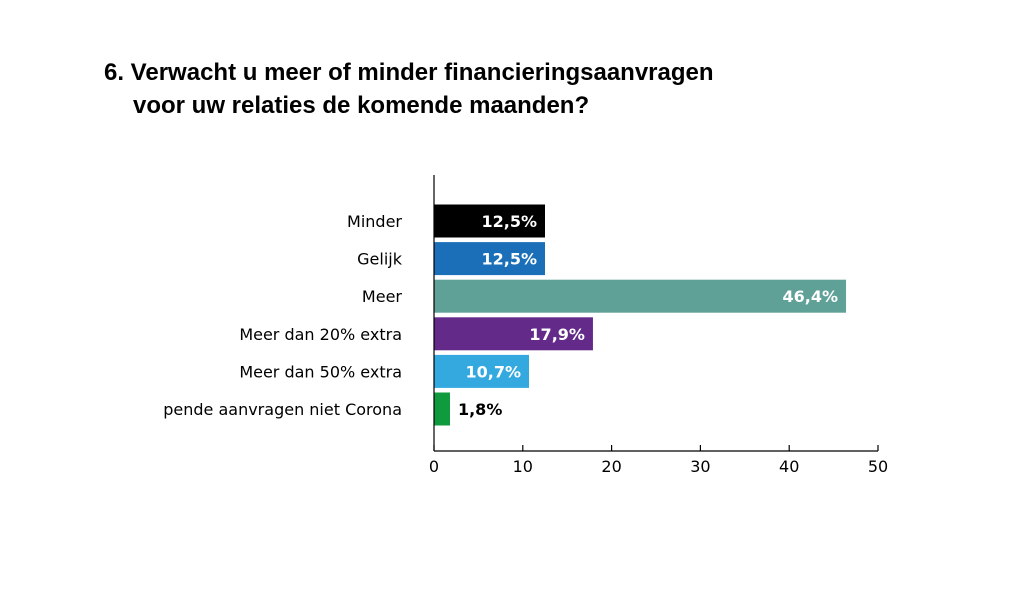 Image resolution: width=1024 pixels, height=599 pixels. What do you see at coordinates (523, 466) in the screenshot?
I see `x-tick-label-10: 10` at bounding box center [523, 466].